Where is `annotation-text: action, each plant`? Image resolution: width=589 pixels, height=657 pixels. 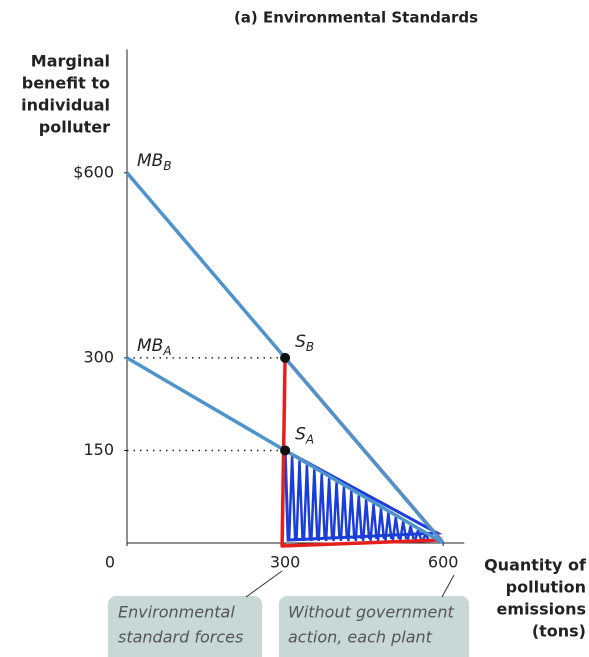
annotation-text: action, each plant is located at coordinates (360, 637).